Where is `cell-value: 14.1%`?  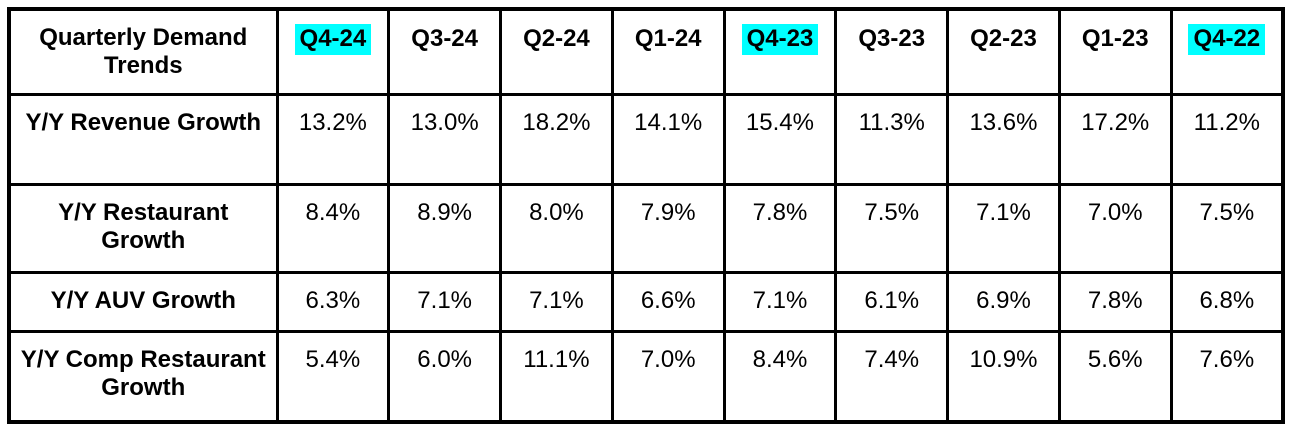 cell-value: 14.1% is located at coordinates (668, 139).